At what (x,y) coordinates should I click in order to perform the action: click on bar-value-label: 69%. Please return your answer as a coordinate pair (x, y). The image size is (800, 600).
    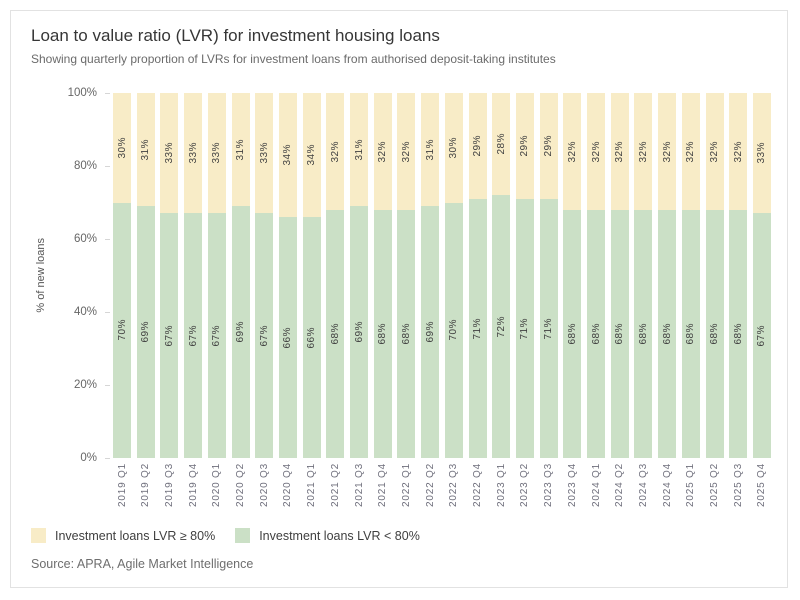
    Looking at the image, I should click on (359, 332).